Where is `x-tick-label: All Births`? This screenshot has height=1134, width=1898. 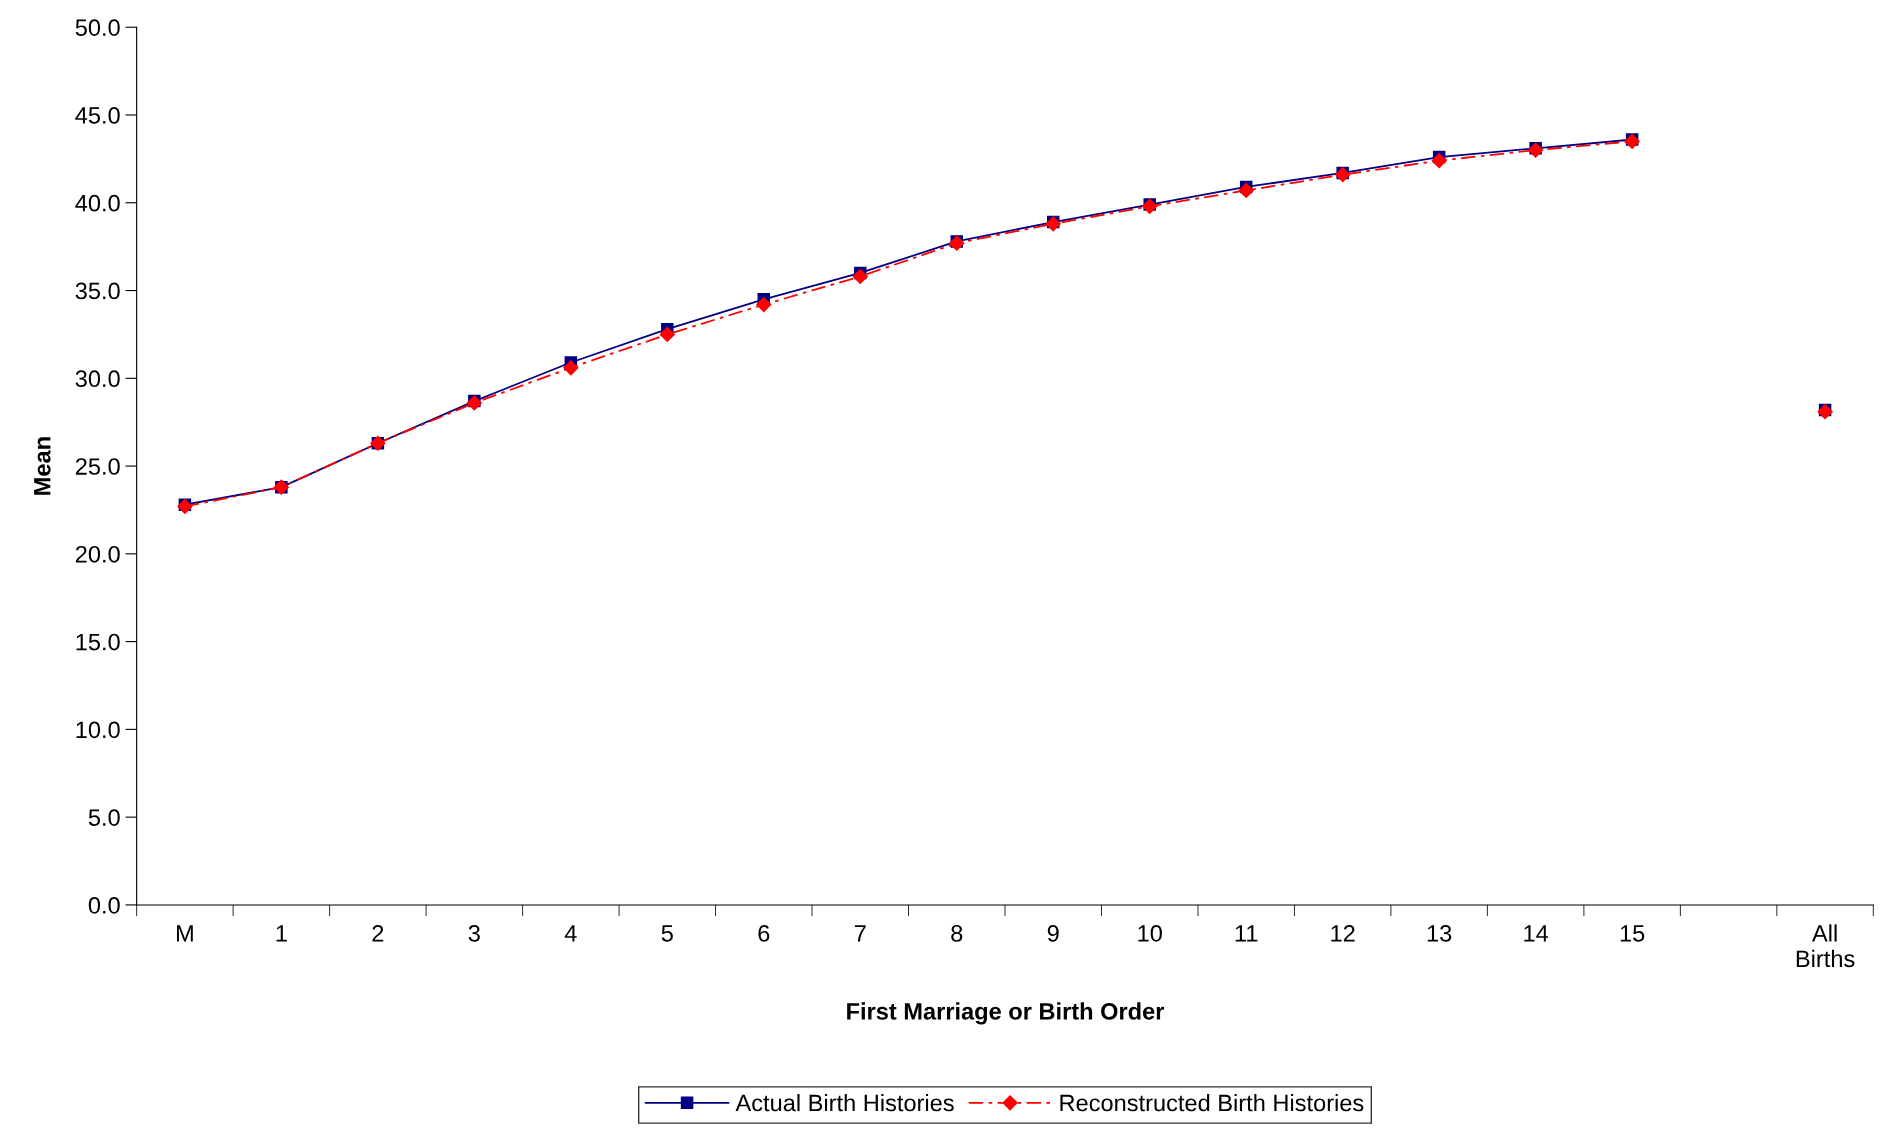 x-tick-label: All Births is located at coordinates (1825, 946).